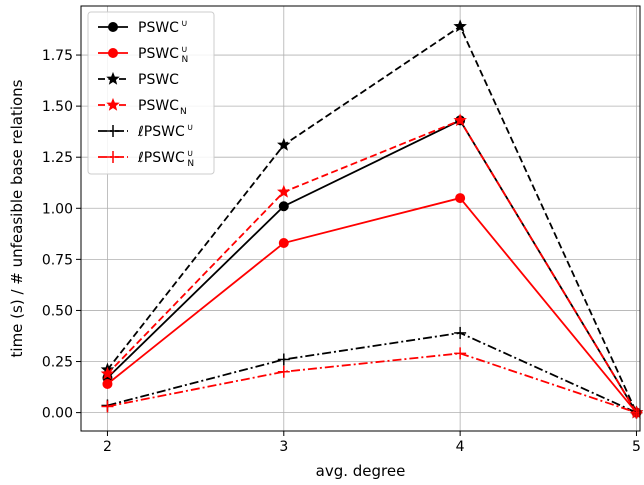  What do you see at coordinates (57, 260) in the screenshot?
I see `y-tick-label: 0.75` at bounding box center [57, 260].